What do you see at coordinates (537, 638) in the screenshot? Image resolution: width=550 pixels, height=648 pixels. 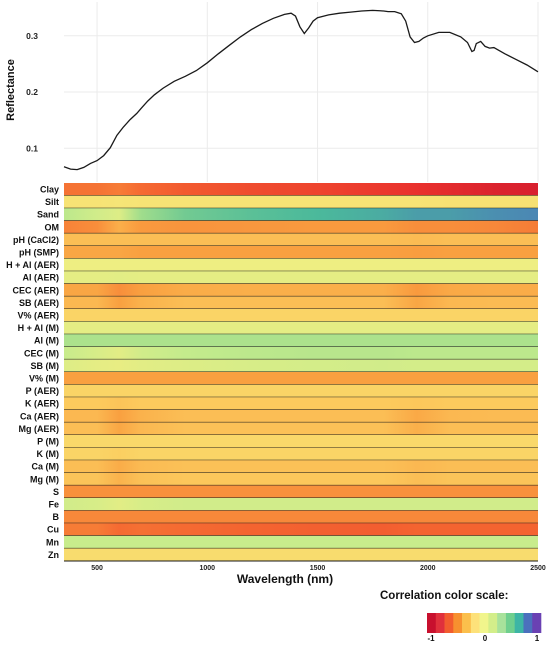 I see `color-scale-max-label: 1` at bounding box center [537, 638].